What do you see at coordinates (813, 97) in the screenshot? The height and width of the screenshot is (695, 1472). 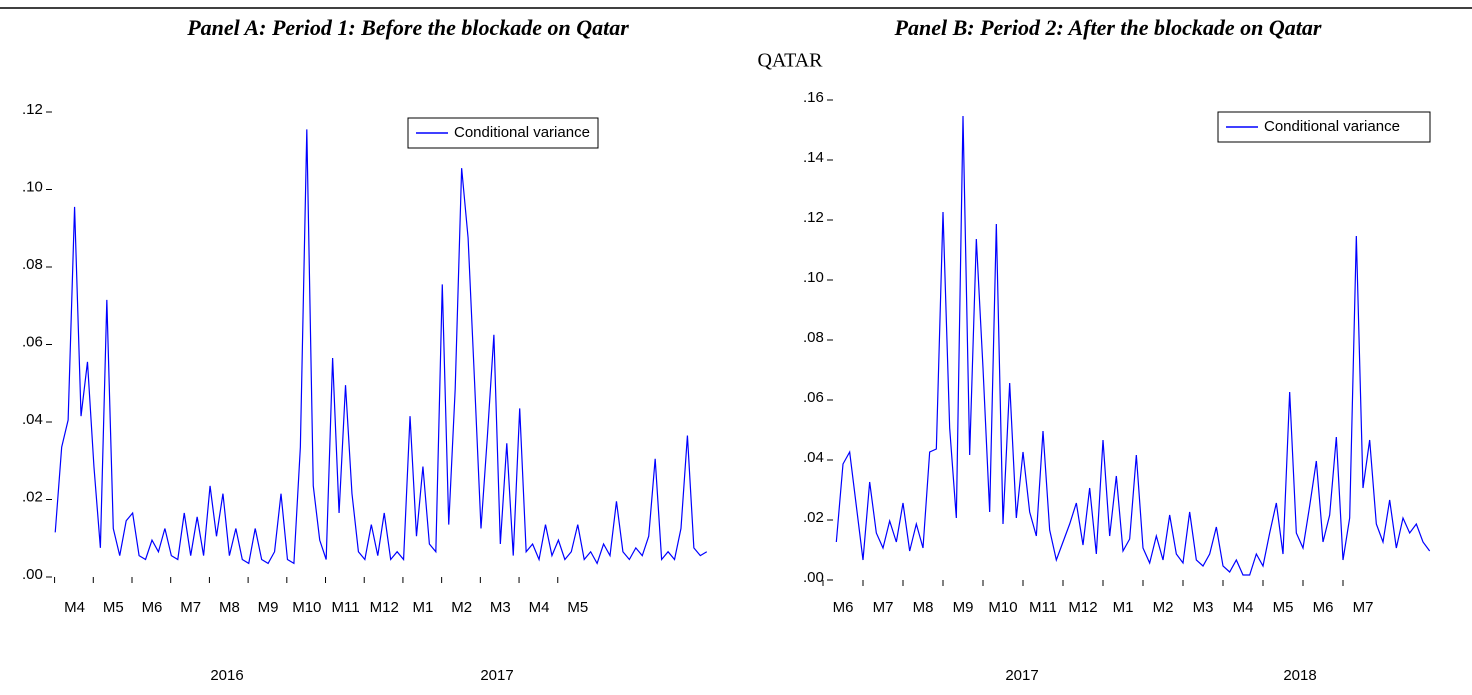 I see `y-tick-label: .16` at bounding box center [813, 97].